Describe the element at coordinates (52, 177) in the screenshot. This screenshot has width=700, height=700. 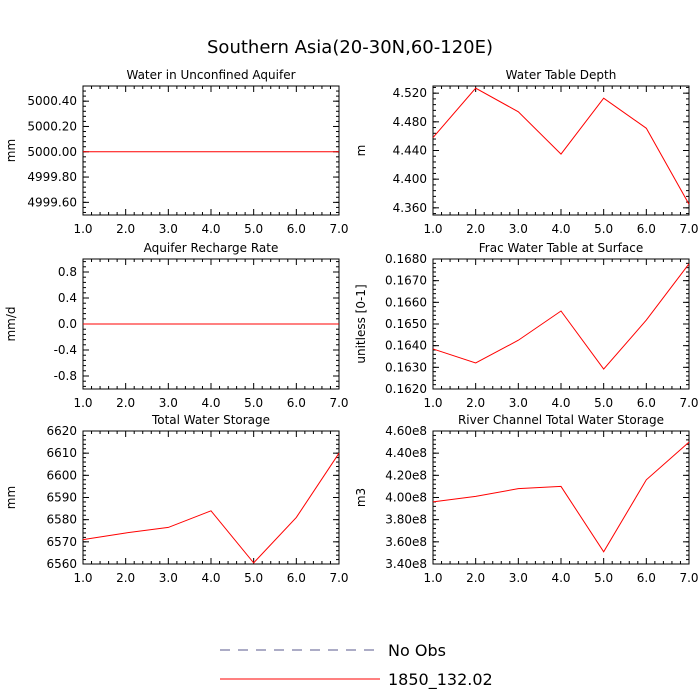
I see `y-tick-label: 4999.80` at that location.